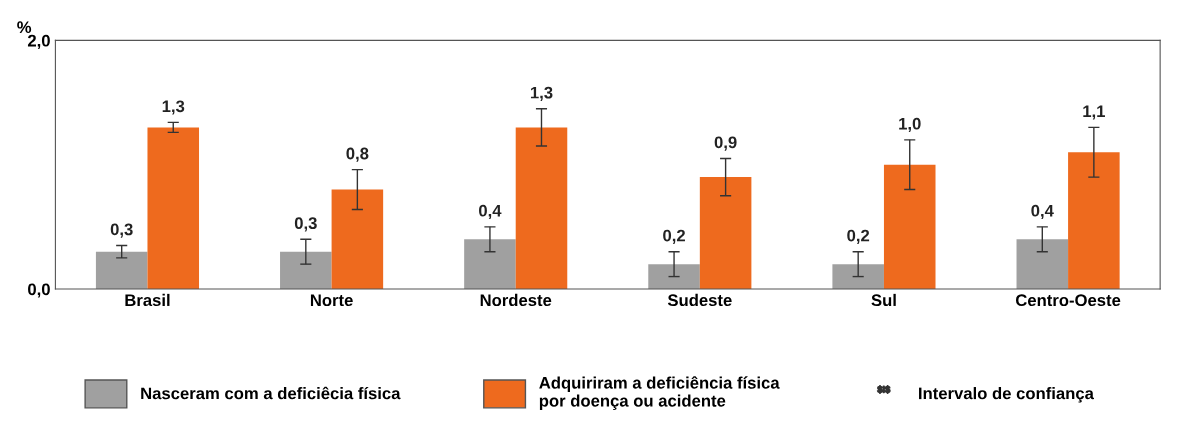  What do you see at coordinates (725, 143) in the screenshot?
I see `data-label: 0,9` at bounding box center [725, 143].